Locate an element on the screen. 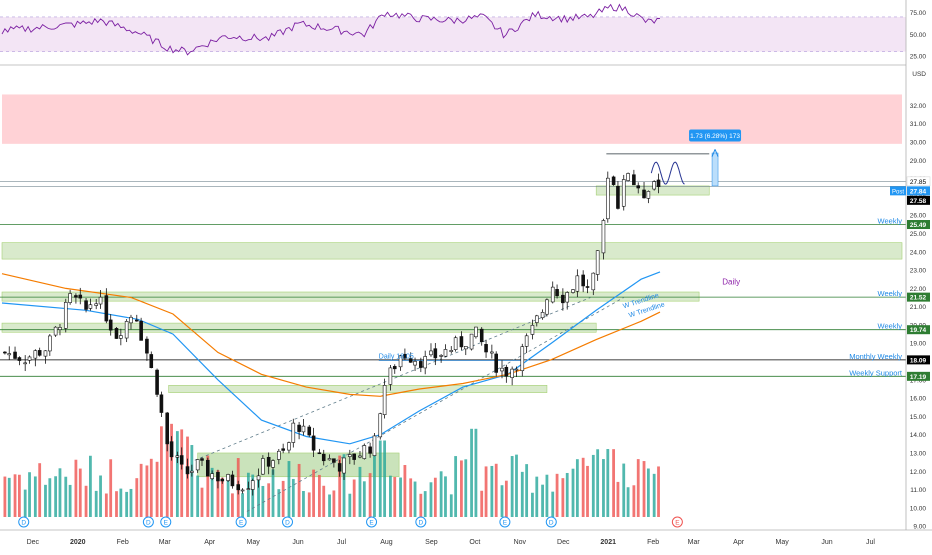 This screenshot has height=555, width=932. time-tick-label: Mar is located at coordinates (165, 542).